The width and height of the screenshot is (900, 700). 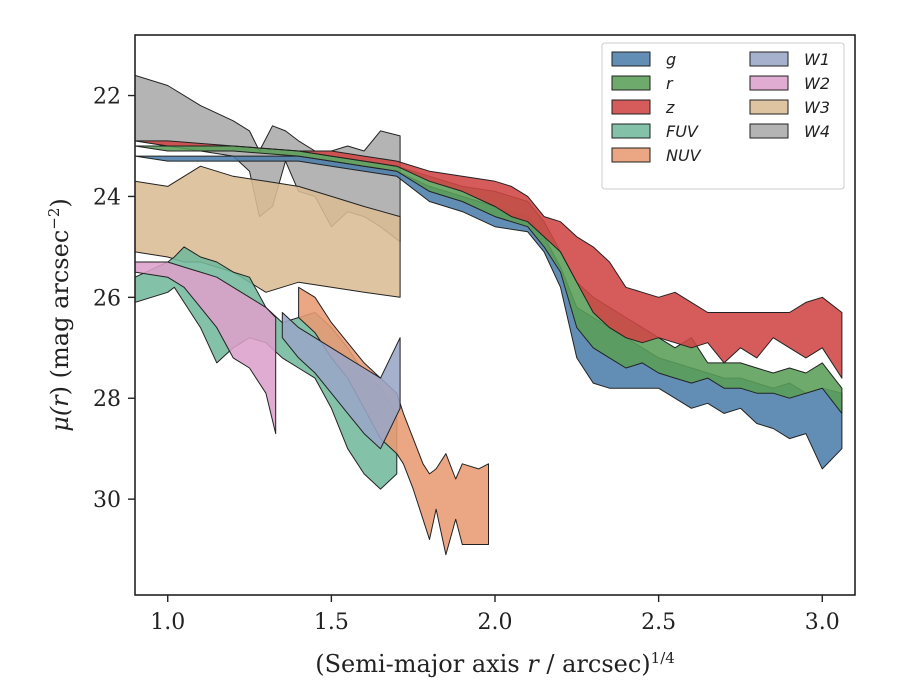 I want to click on x-axis-label: (Semi-major axis r / arcsec)1/4, so click(x=495, y=663).